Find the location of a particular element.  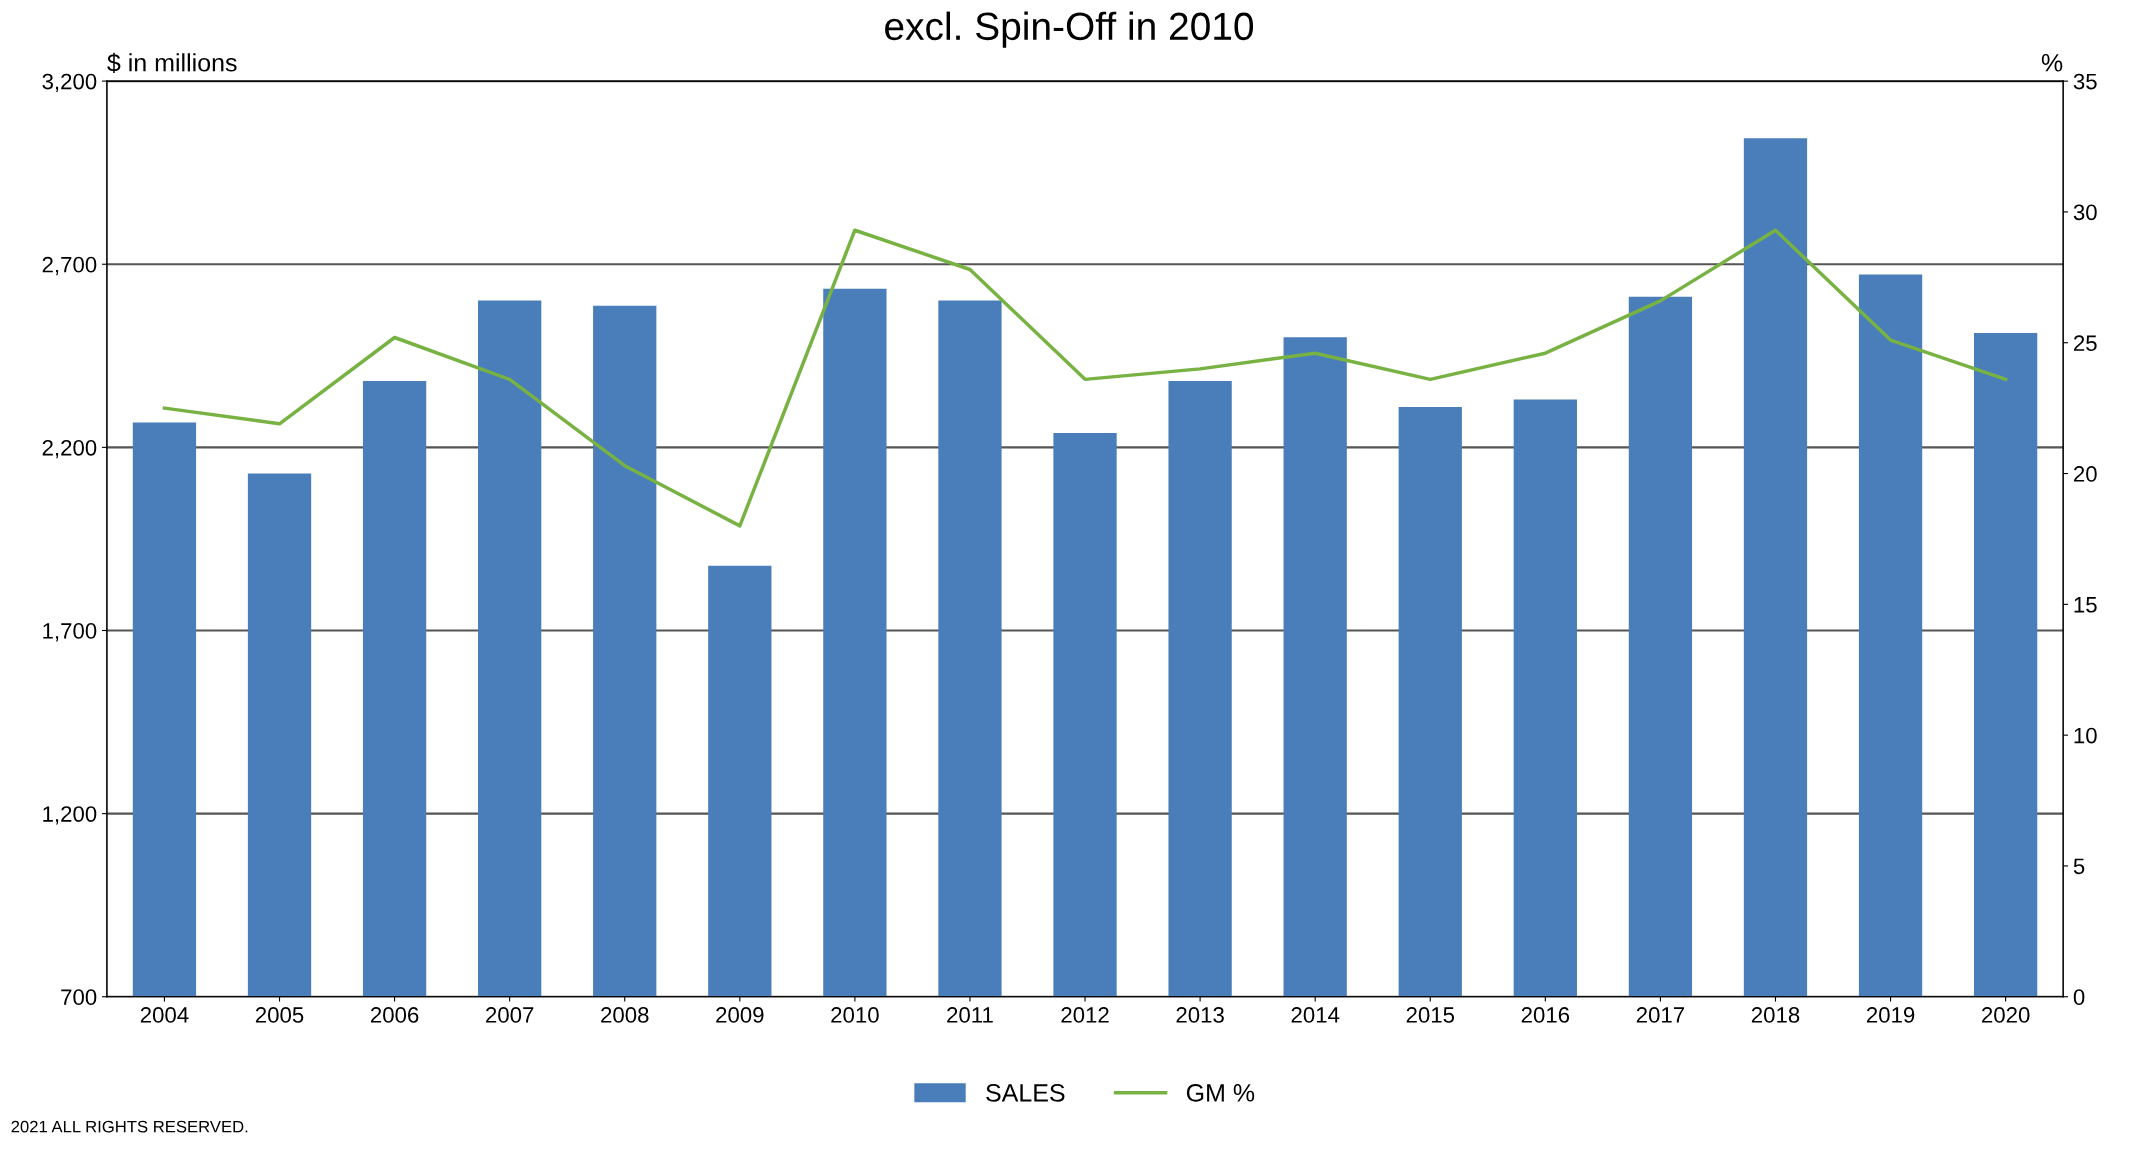

y-tick-label: 1,700 is located at coordinates (70, 632).